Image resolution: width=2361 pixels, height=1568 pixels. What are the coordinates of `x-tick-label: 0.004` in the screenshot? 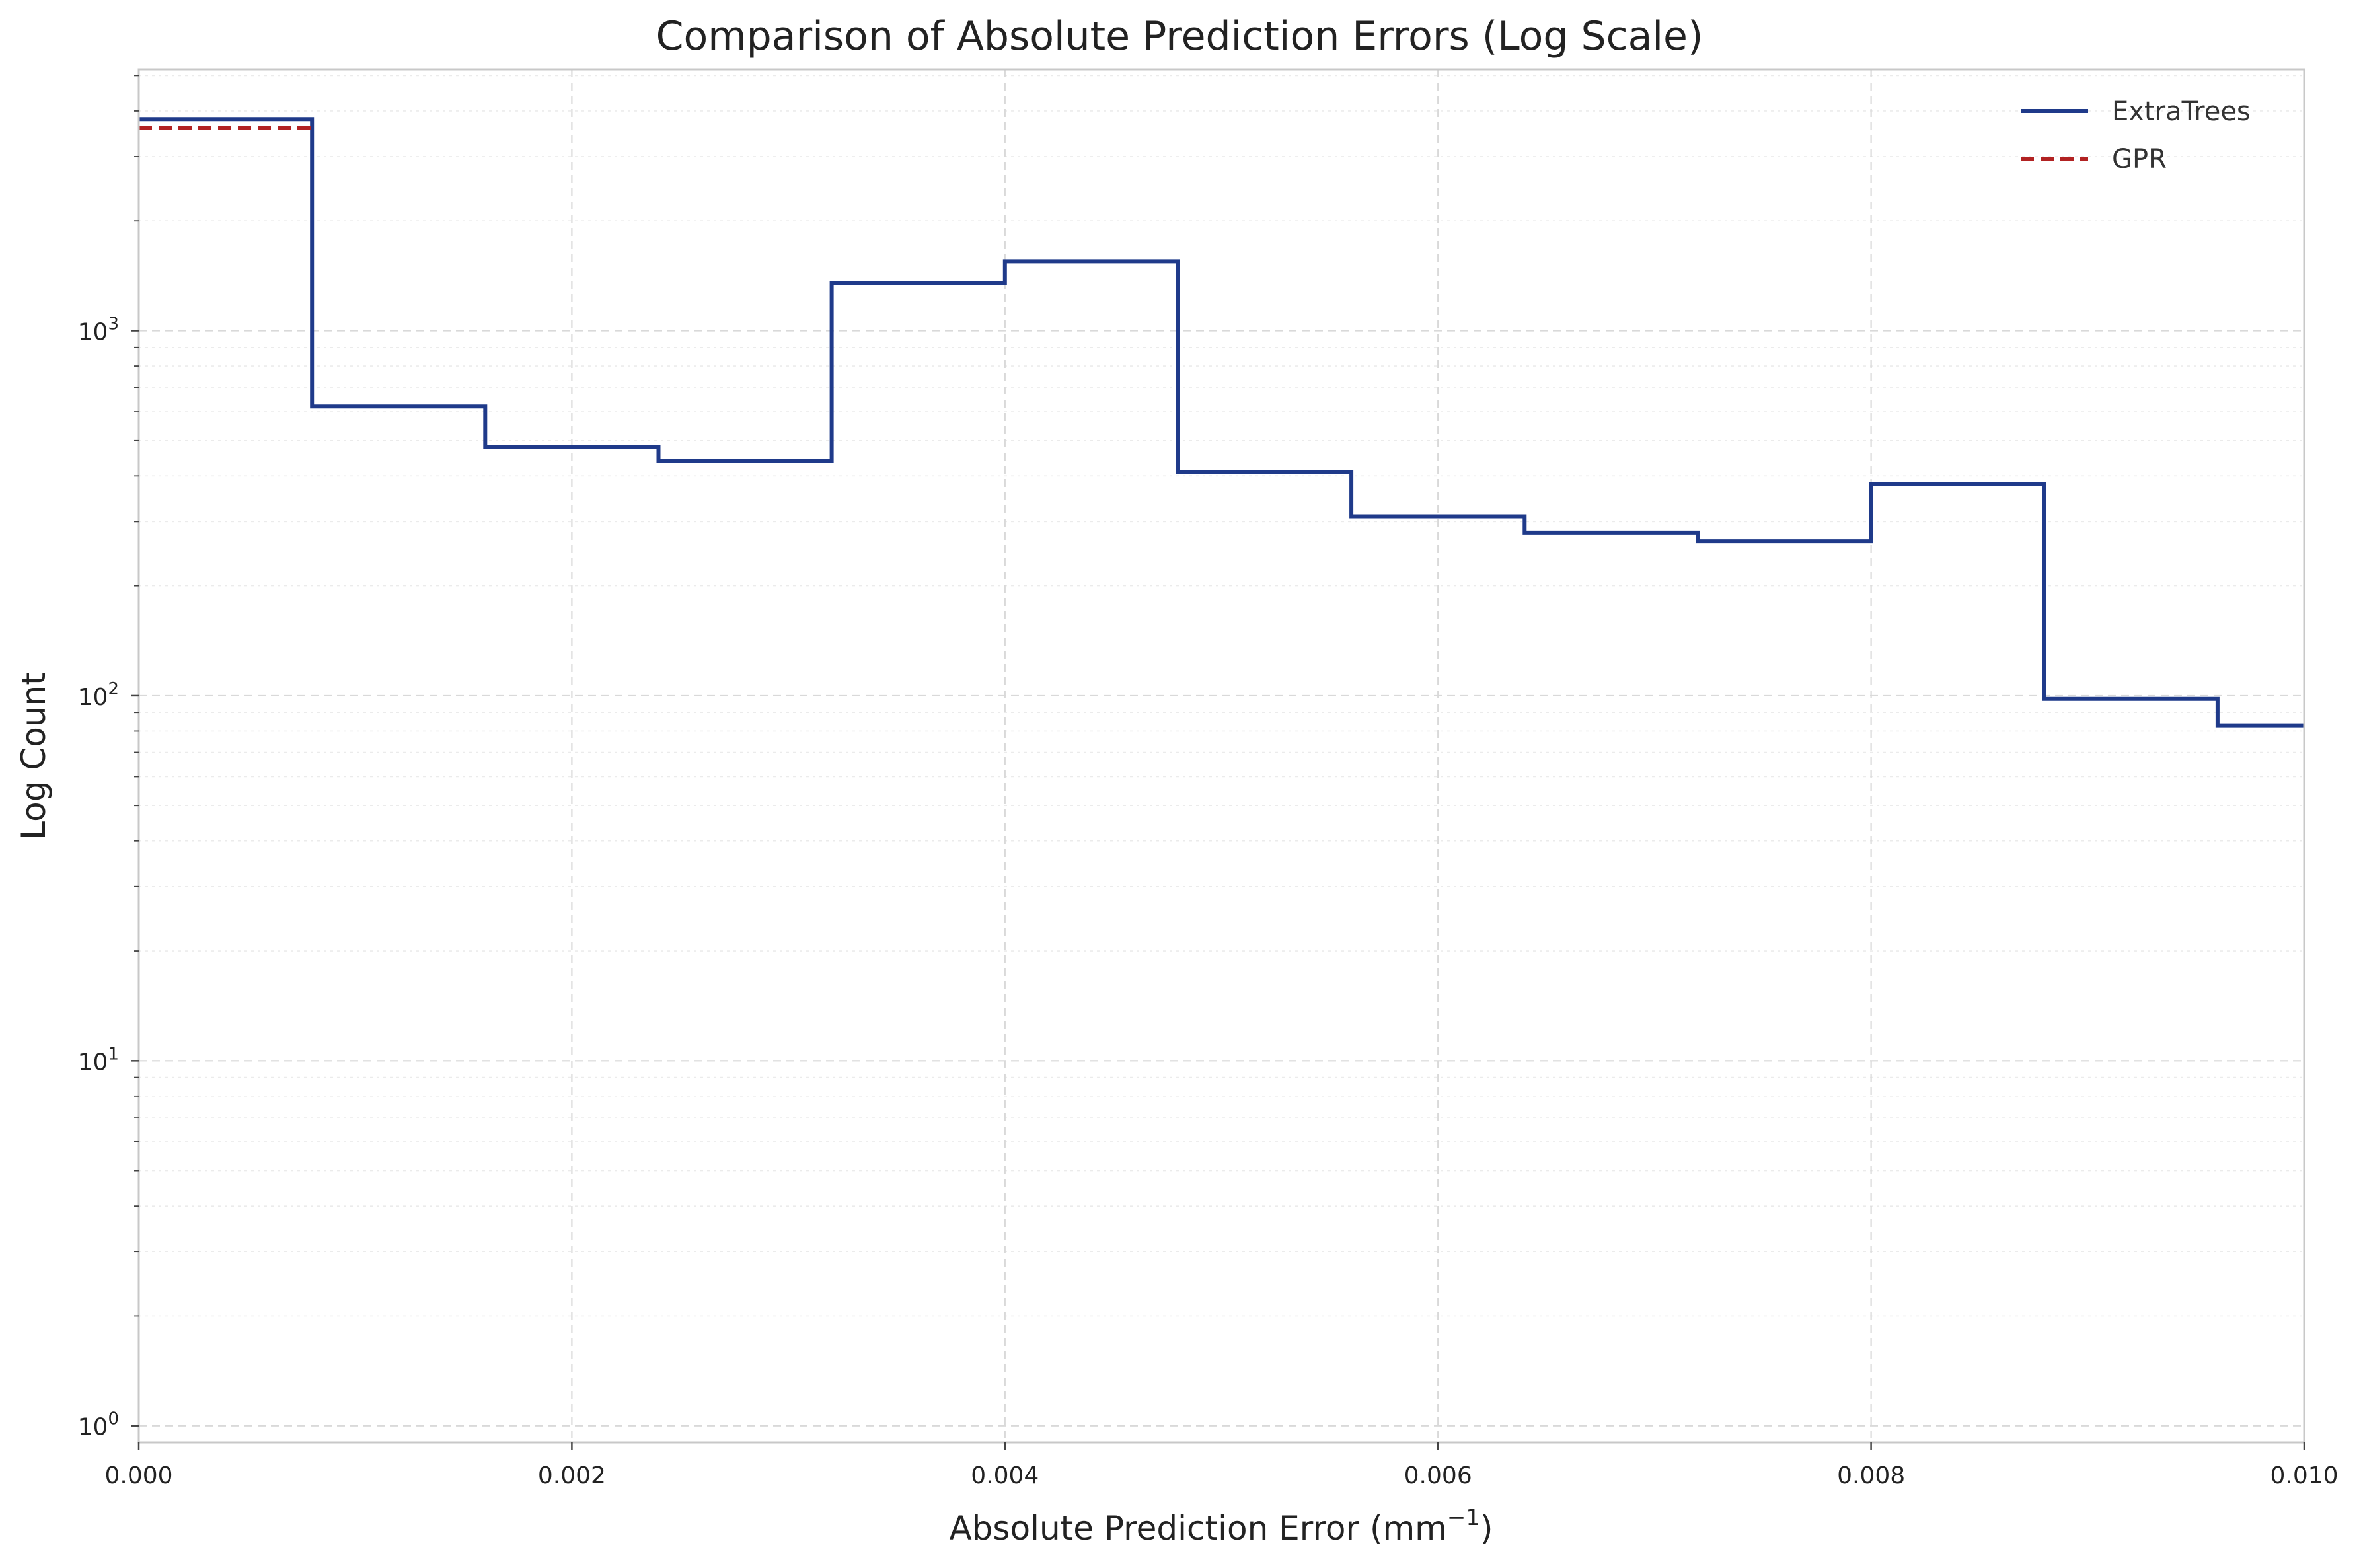 It's located at (1005, 1475).